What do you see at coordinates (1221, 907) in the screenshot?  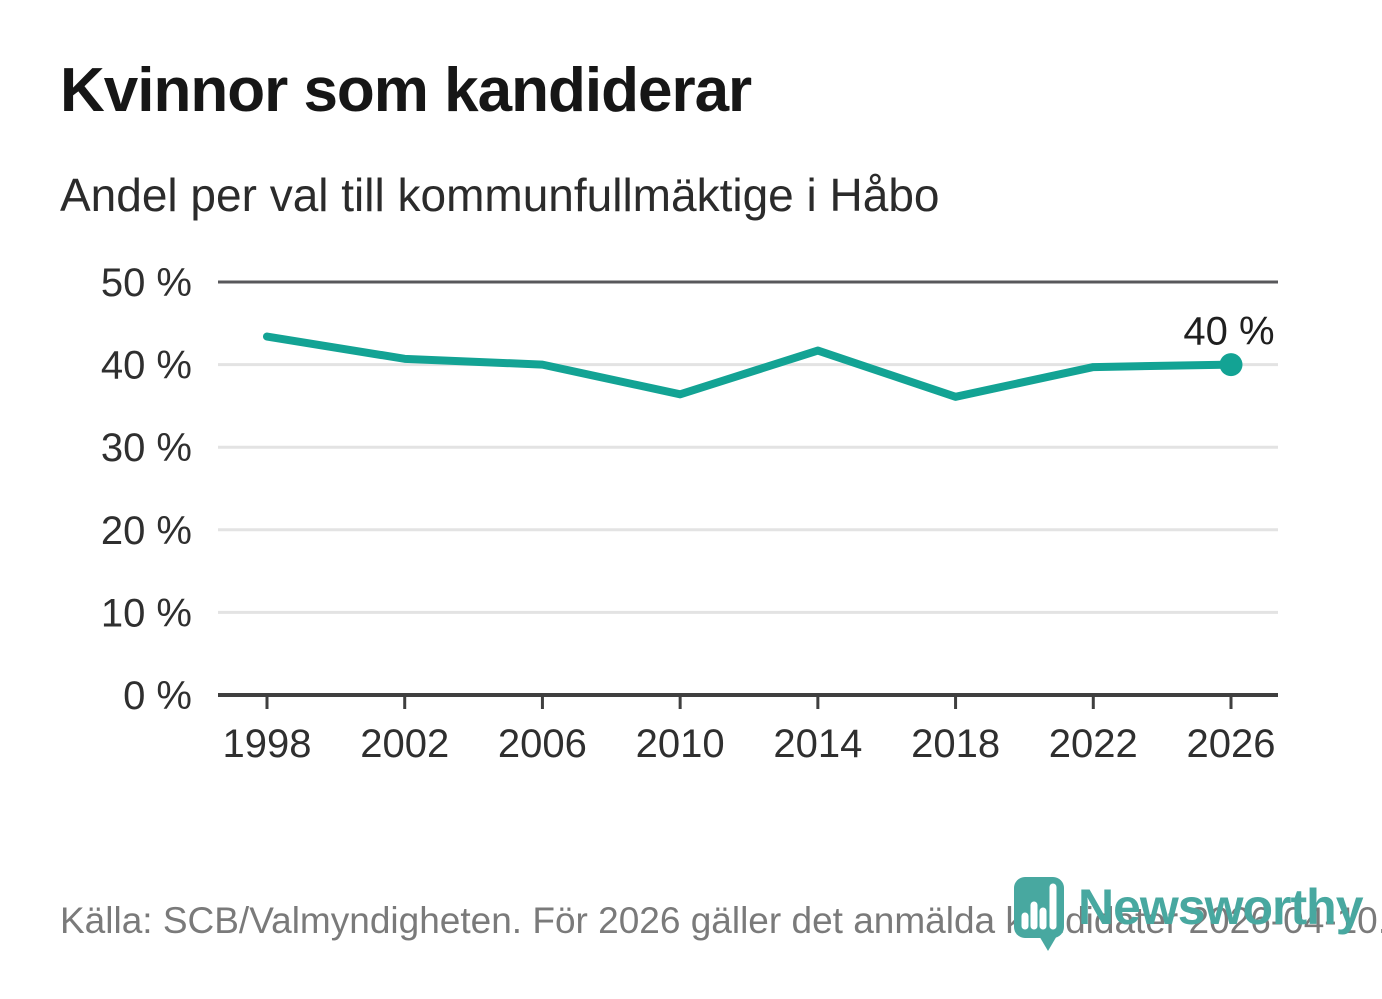 I see `newsworthy-wordmark: Newsworthy` at bounding box center [1221, 907].